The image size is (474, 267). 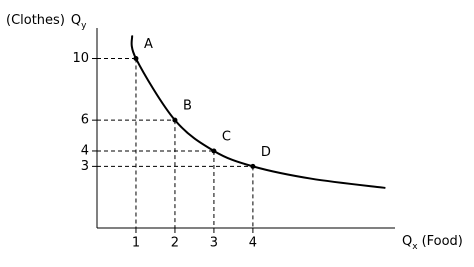 I want to click on point-label: C, so click(x=226, y=136).